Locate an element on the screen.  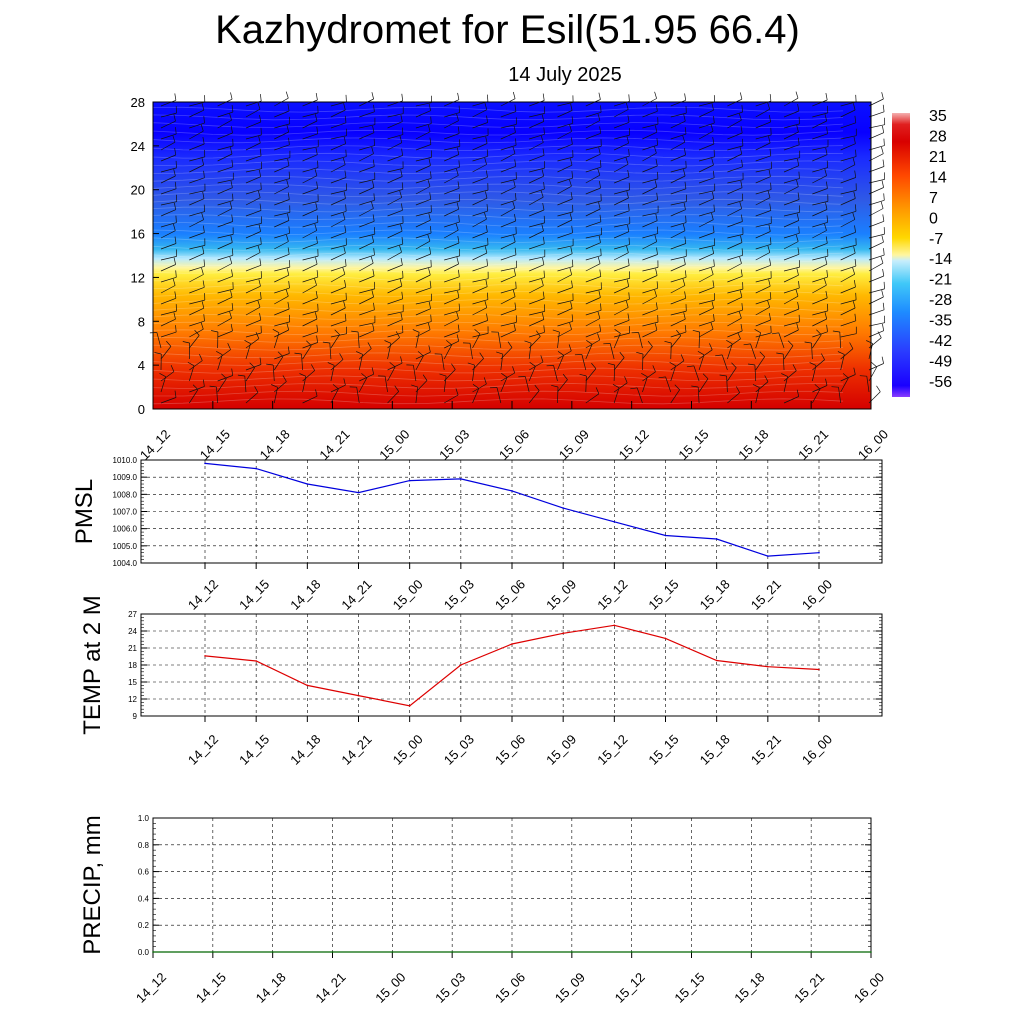
y-tick-label: 0.4 is located at coordinates (144, 898).